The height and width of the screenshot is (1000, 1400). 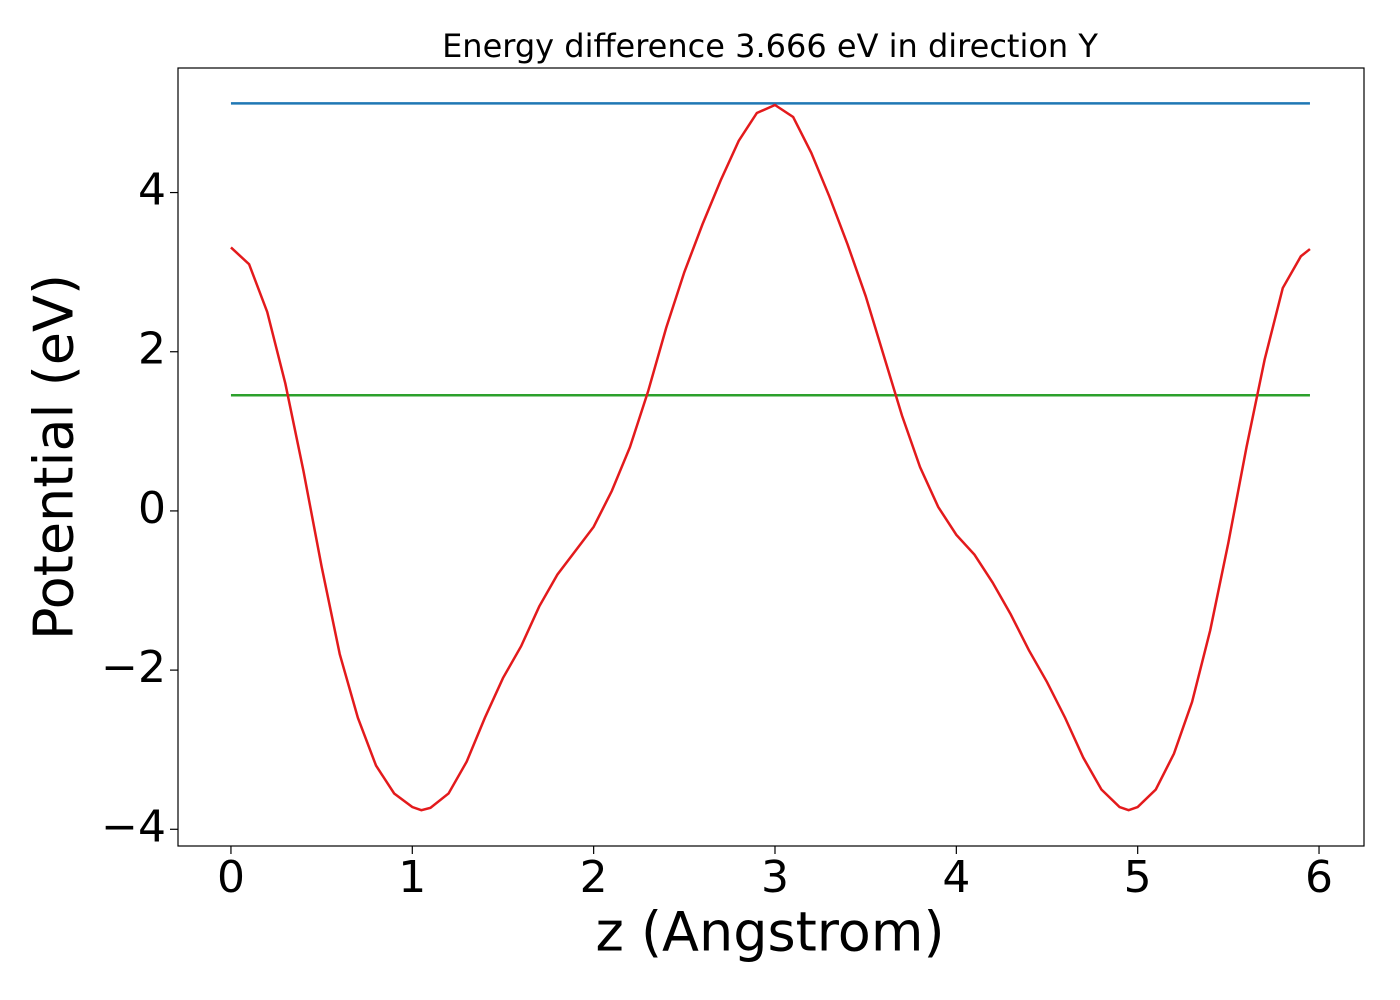 I want to click on x-tick-label: 4, so click(x=956, y=877).